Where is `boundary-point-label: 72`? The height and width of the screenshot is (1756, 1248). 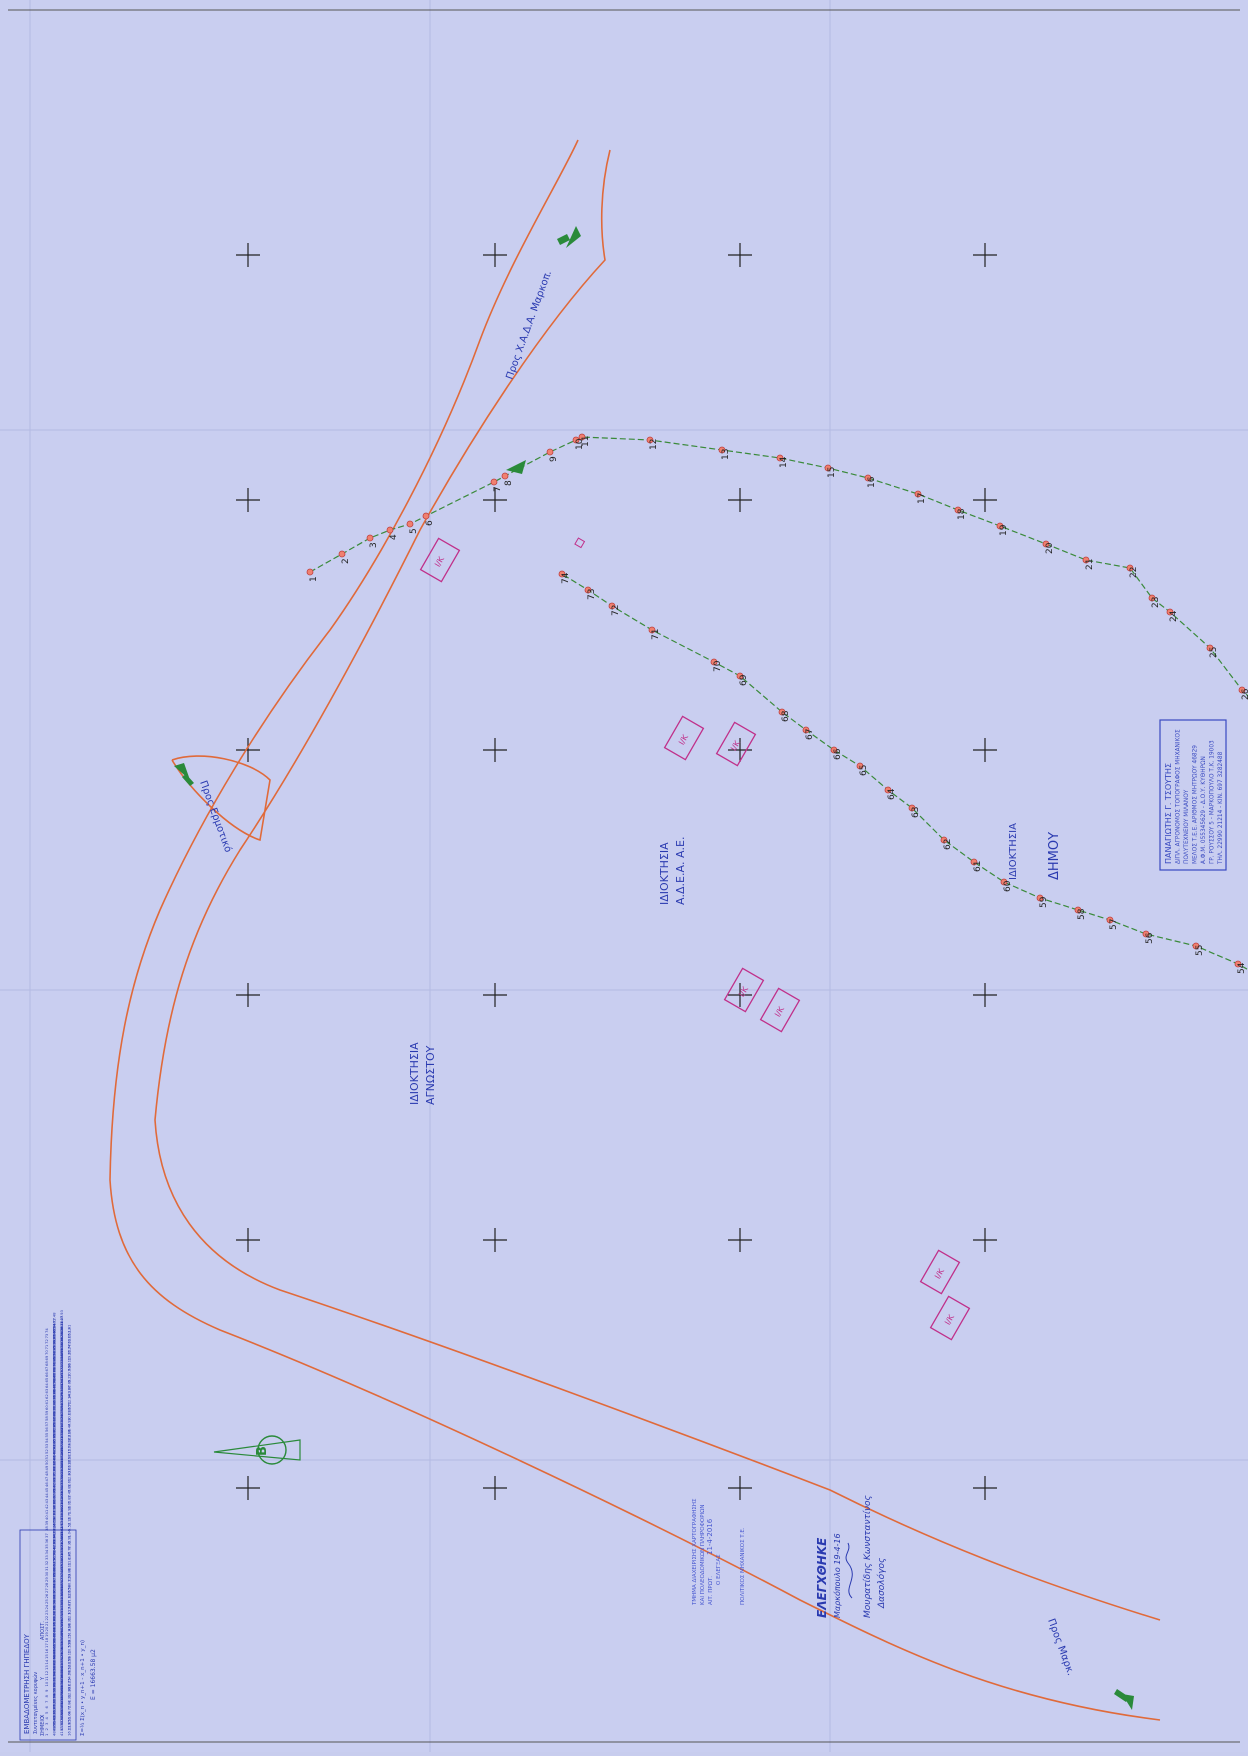
boundary-point-label: 72 is located at coordinates (616, 610).